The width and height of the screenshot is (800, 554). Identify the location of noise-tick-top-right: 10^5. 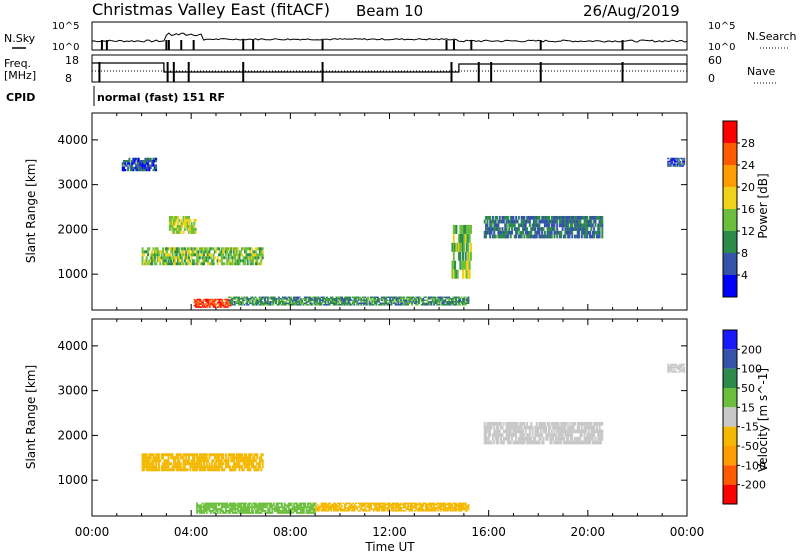
(721, 26).